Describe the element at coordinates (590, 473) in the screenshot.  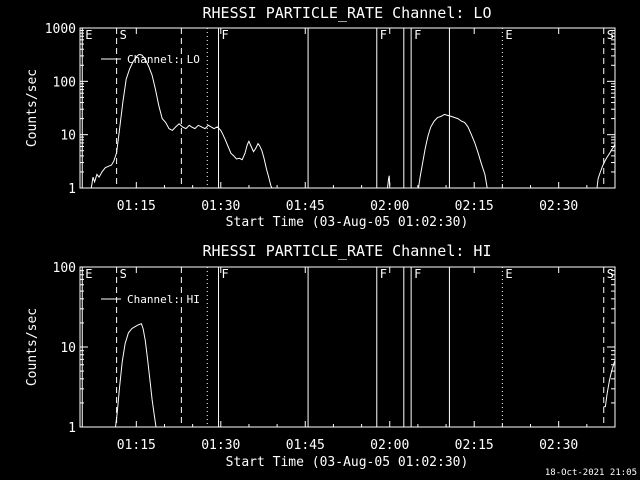
I see `timestamp-label: 18-Oct-2021 21:05` at that location.